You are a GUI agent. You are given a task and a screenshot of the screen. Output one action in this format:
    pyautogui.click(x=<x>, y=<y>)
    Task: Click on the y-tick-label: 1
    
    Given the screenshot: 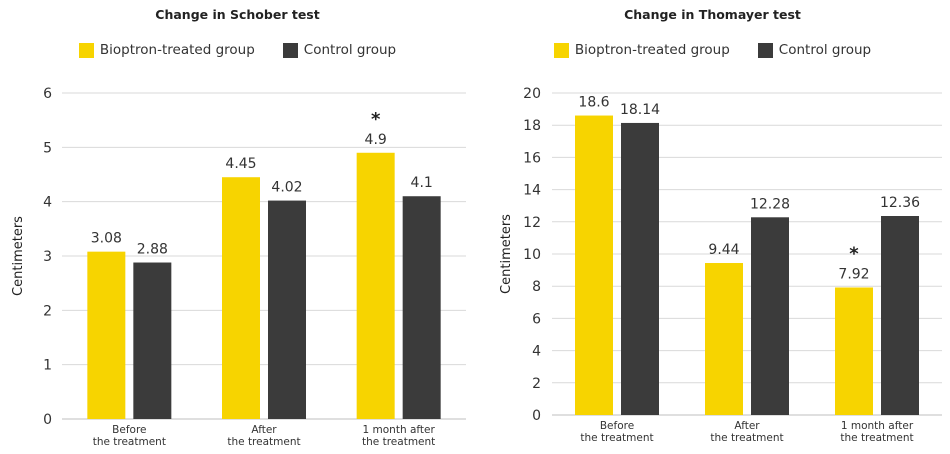 What is the action you would take?
    pyautogui.click(x=47, y=366)
    